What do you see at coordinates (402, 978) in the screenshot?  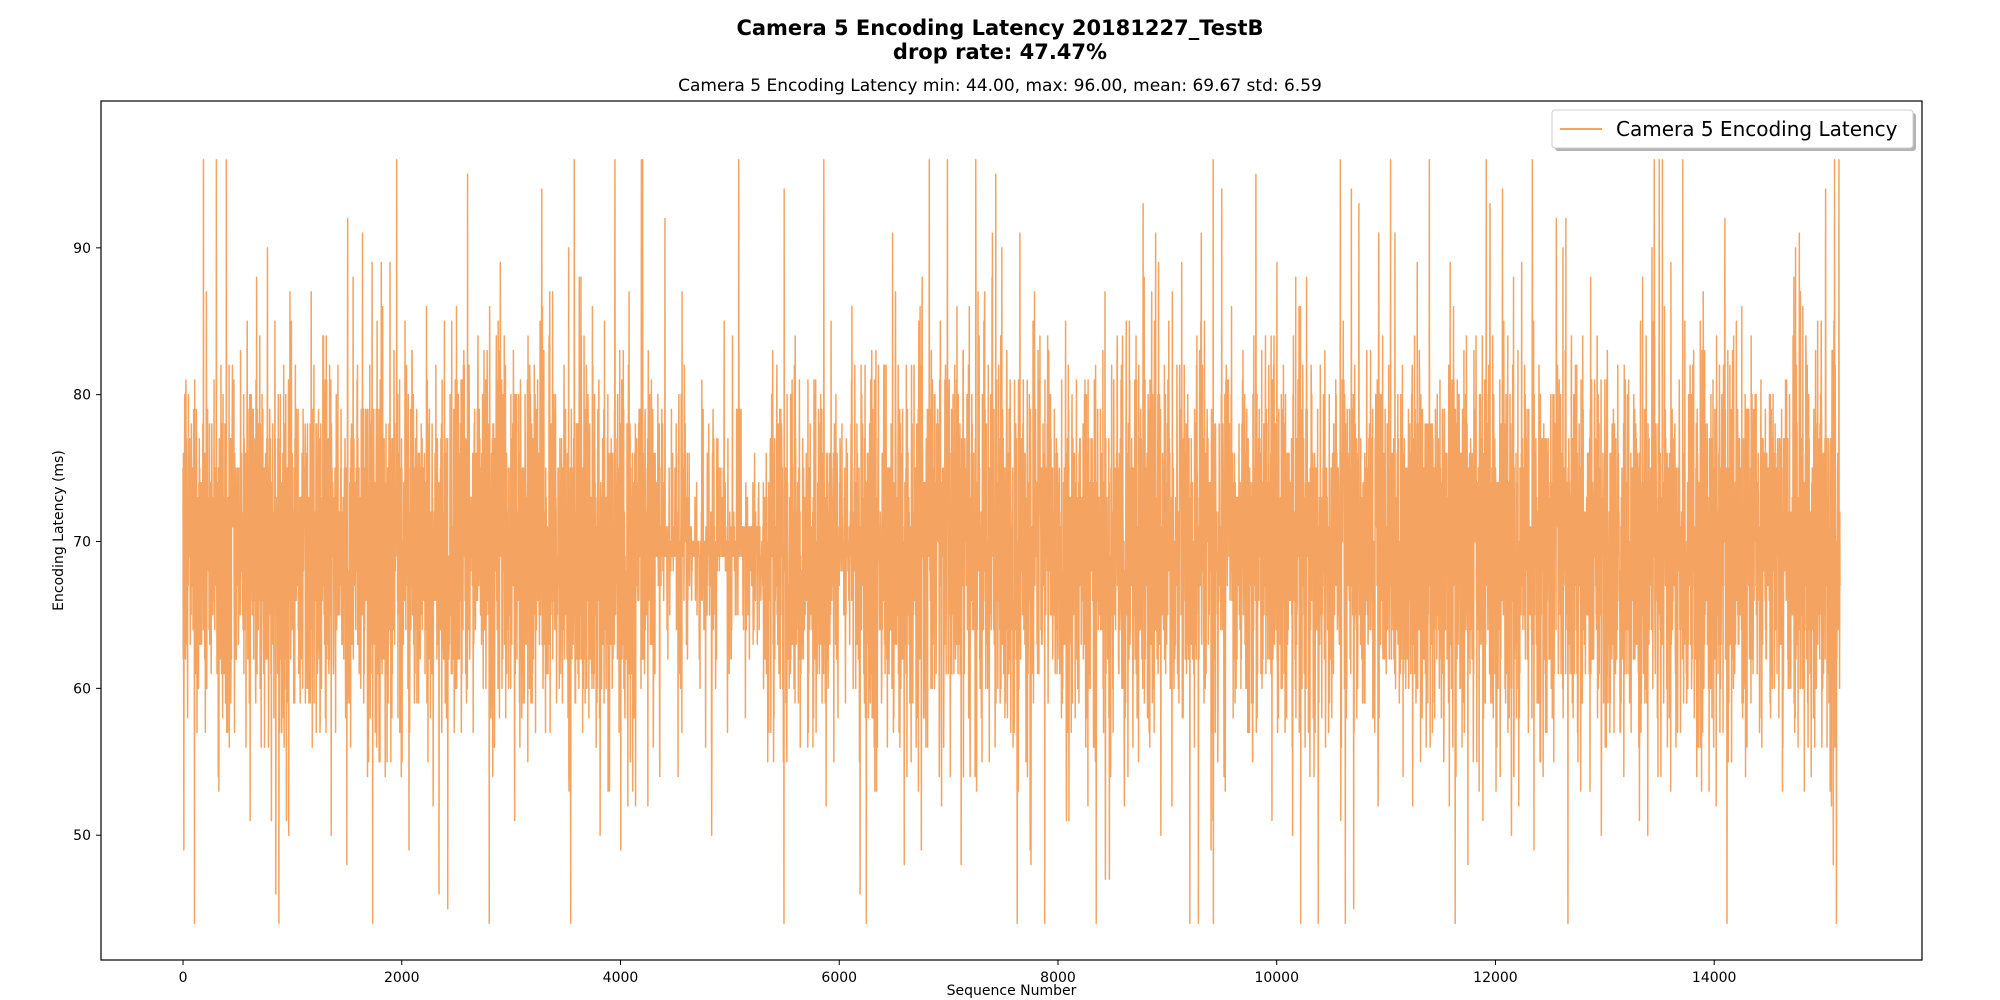 I see `x-tick-label: 2000` at bounding box center [402, 978].